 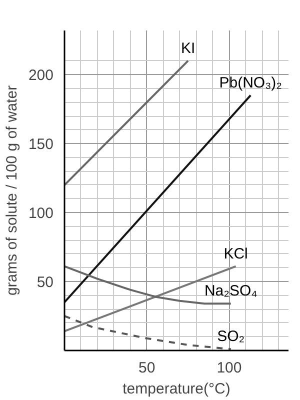 What do you see at coordinates (45, 283) in the screenshot?
I see `y-tick-label: 50` at bounding box center [45, 283].